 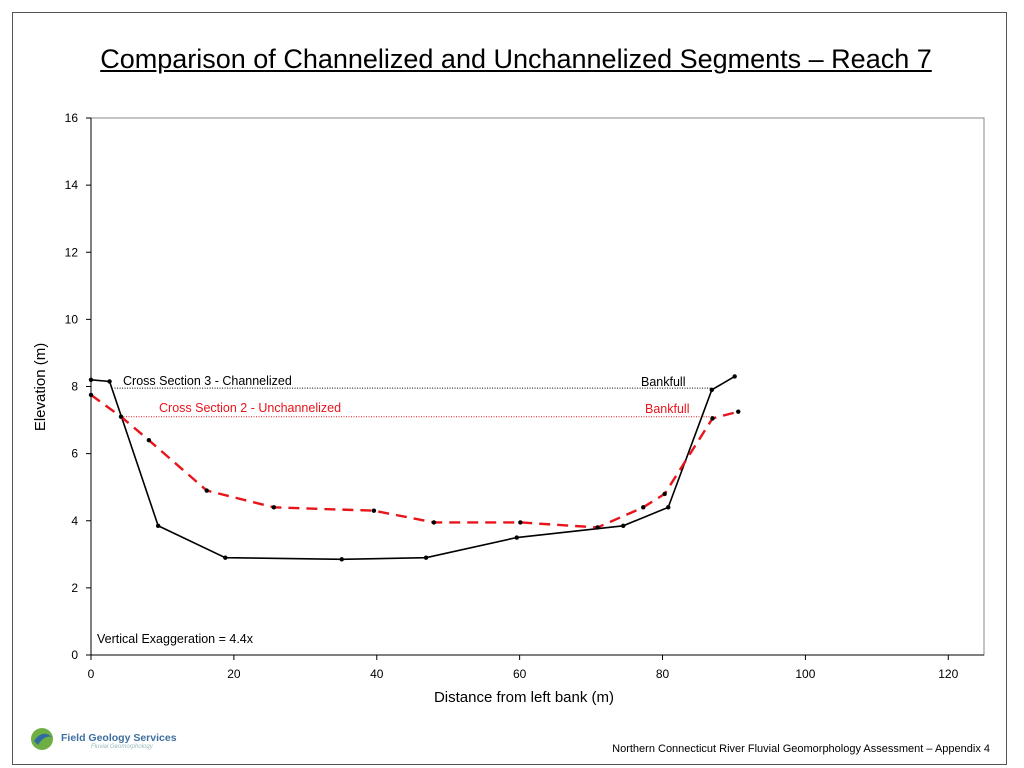 What do you see at coordinates (175, 639) in the screenshot?
I see `vertical-exaggeration-note: Vertical Exaggeration = 4.4x` at bounding box center [175, 639].